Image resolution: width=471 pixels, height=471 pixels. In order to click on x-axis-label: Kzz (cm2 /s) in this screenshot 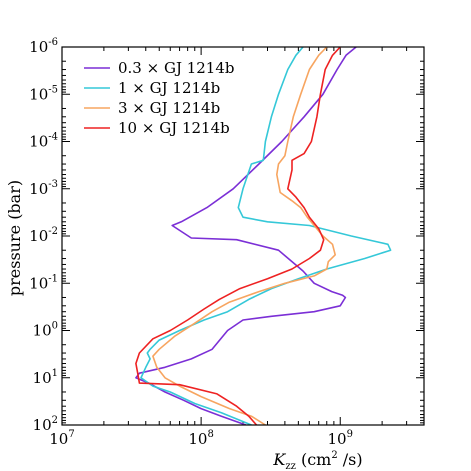, I will do `click(317, 460)`.